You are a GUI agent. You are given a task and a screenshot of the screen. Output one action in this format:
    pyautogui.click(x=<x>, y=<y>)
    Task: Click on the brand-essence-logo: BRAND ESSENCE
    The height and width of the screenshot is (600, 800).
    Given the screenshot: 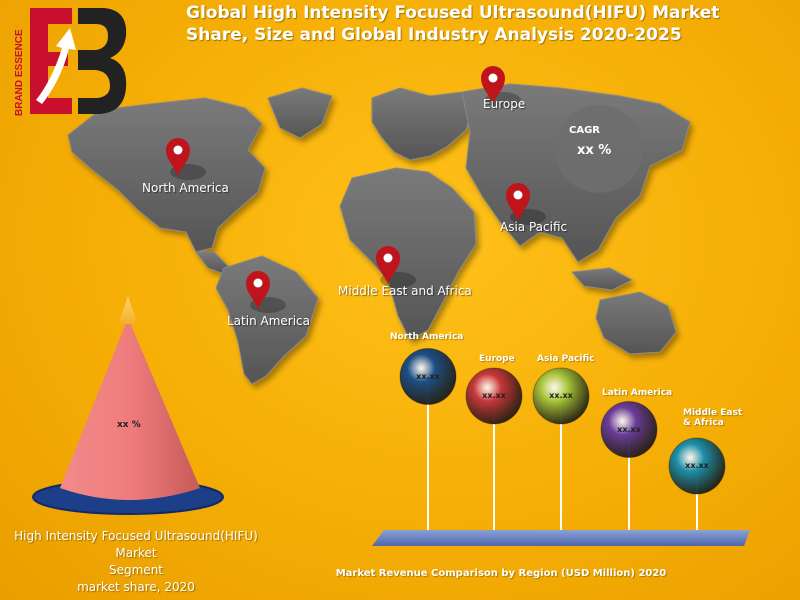 What is the action you would take?
    pyautogui.click(x=70, y=62)
    